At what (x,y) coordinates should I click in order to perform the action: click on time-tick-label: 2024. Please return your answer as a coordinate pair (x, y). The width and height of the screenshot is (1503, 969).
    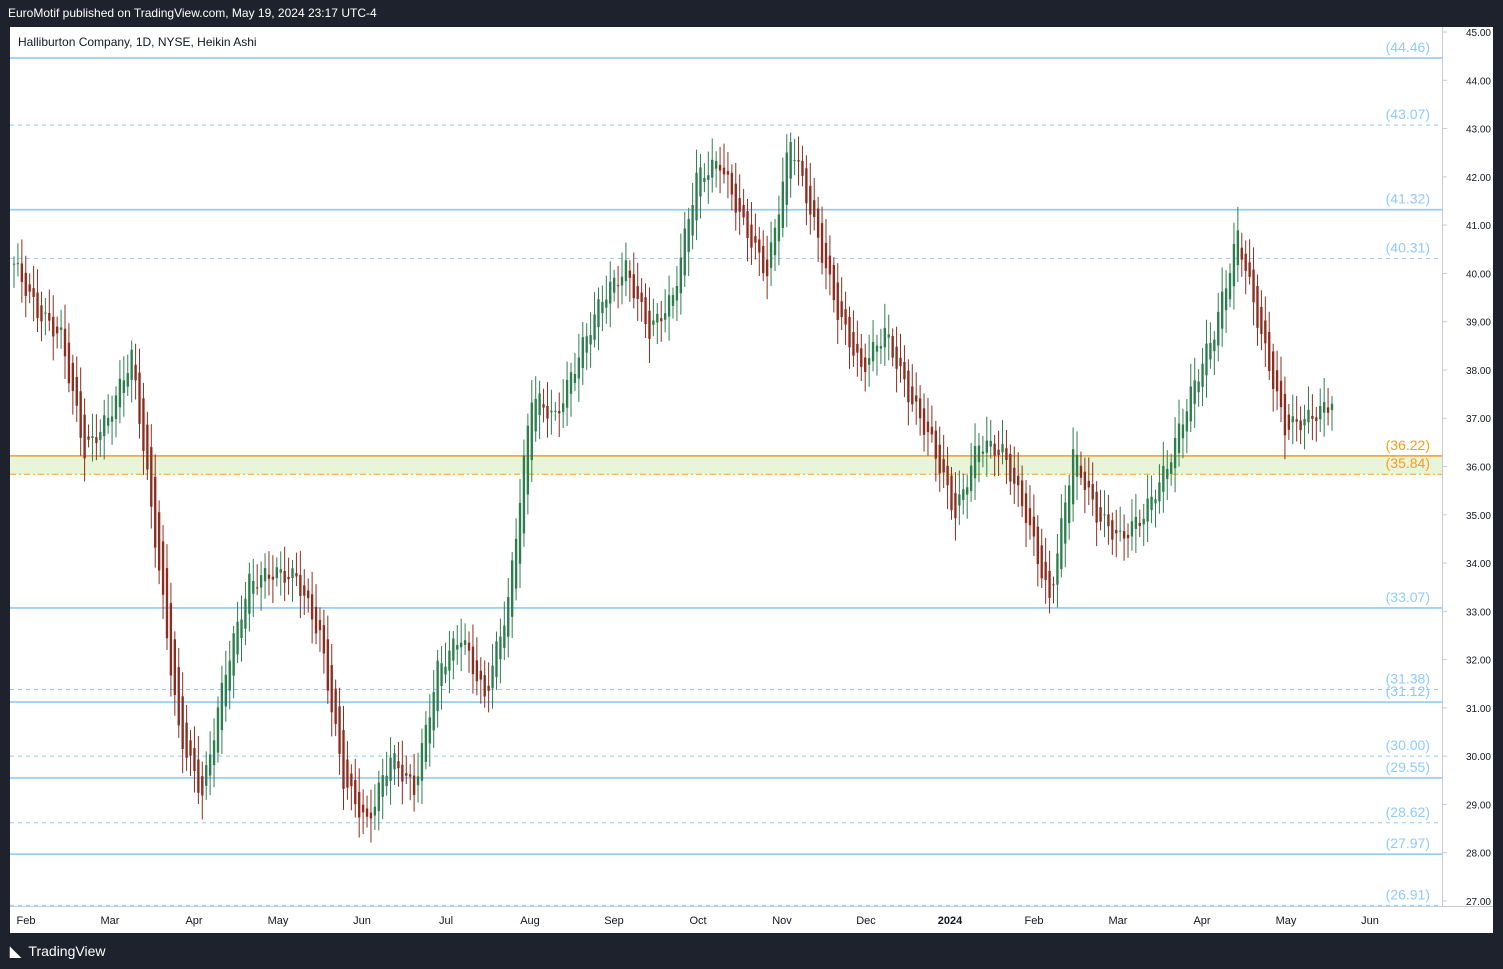
    Looking at the image, I should click on (950, 921).